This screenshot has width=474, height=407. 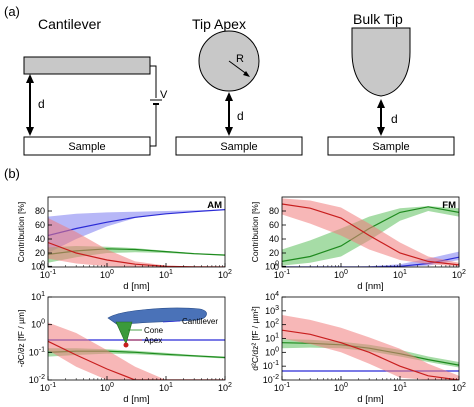 I want to click on bulk-tip-sample-box, so click(x=391, y=146).